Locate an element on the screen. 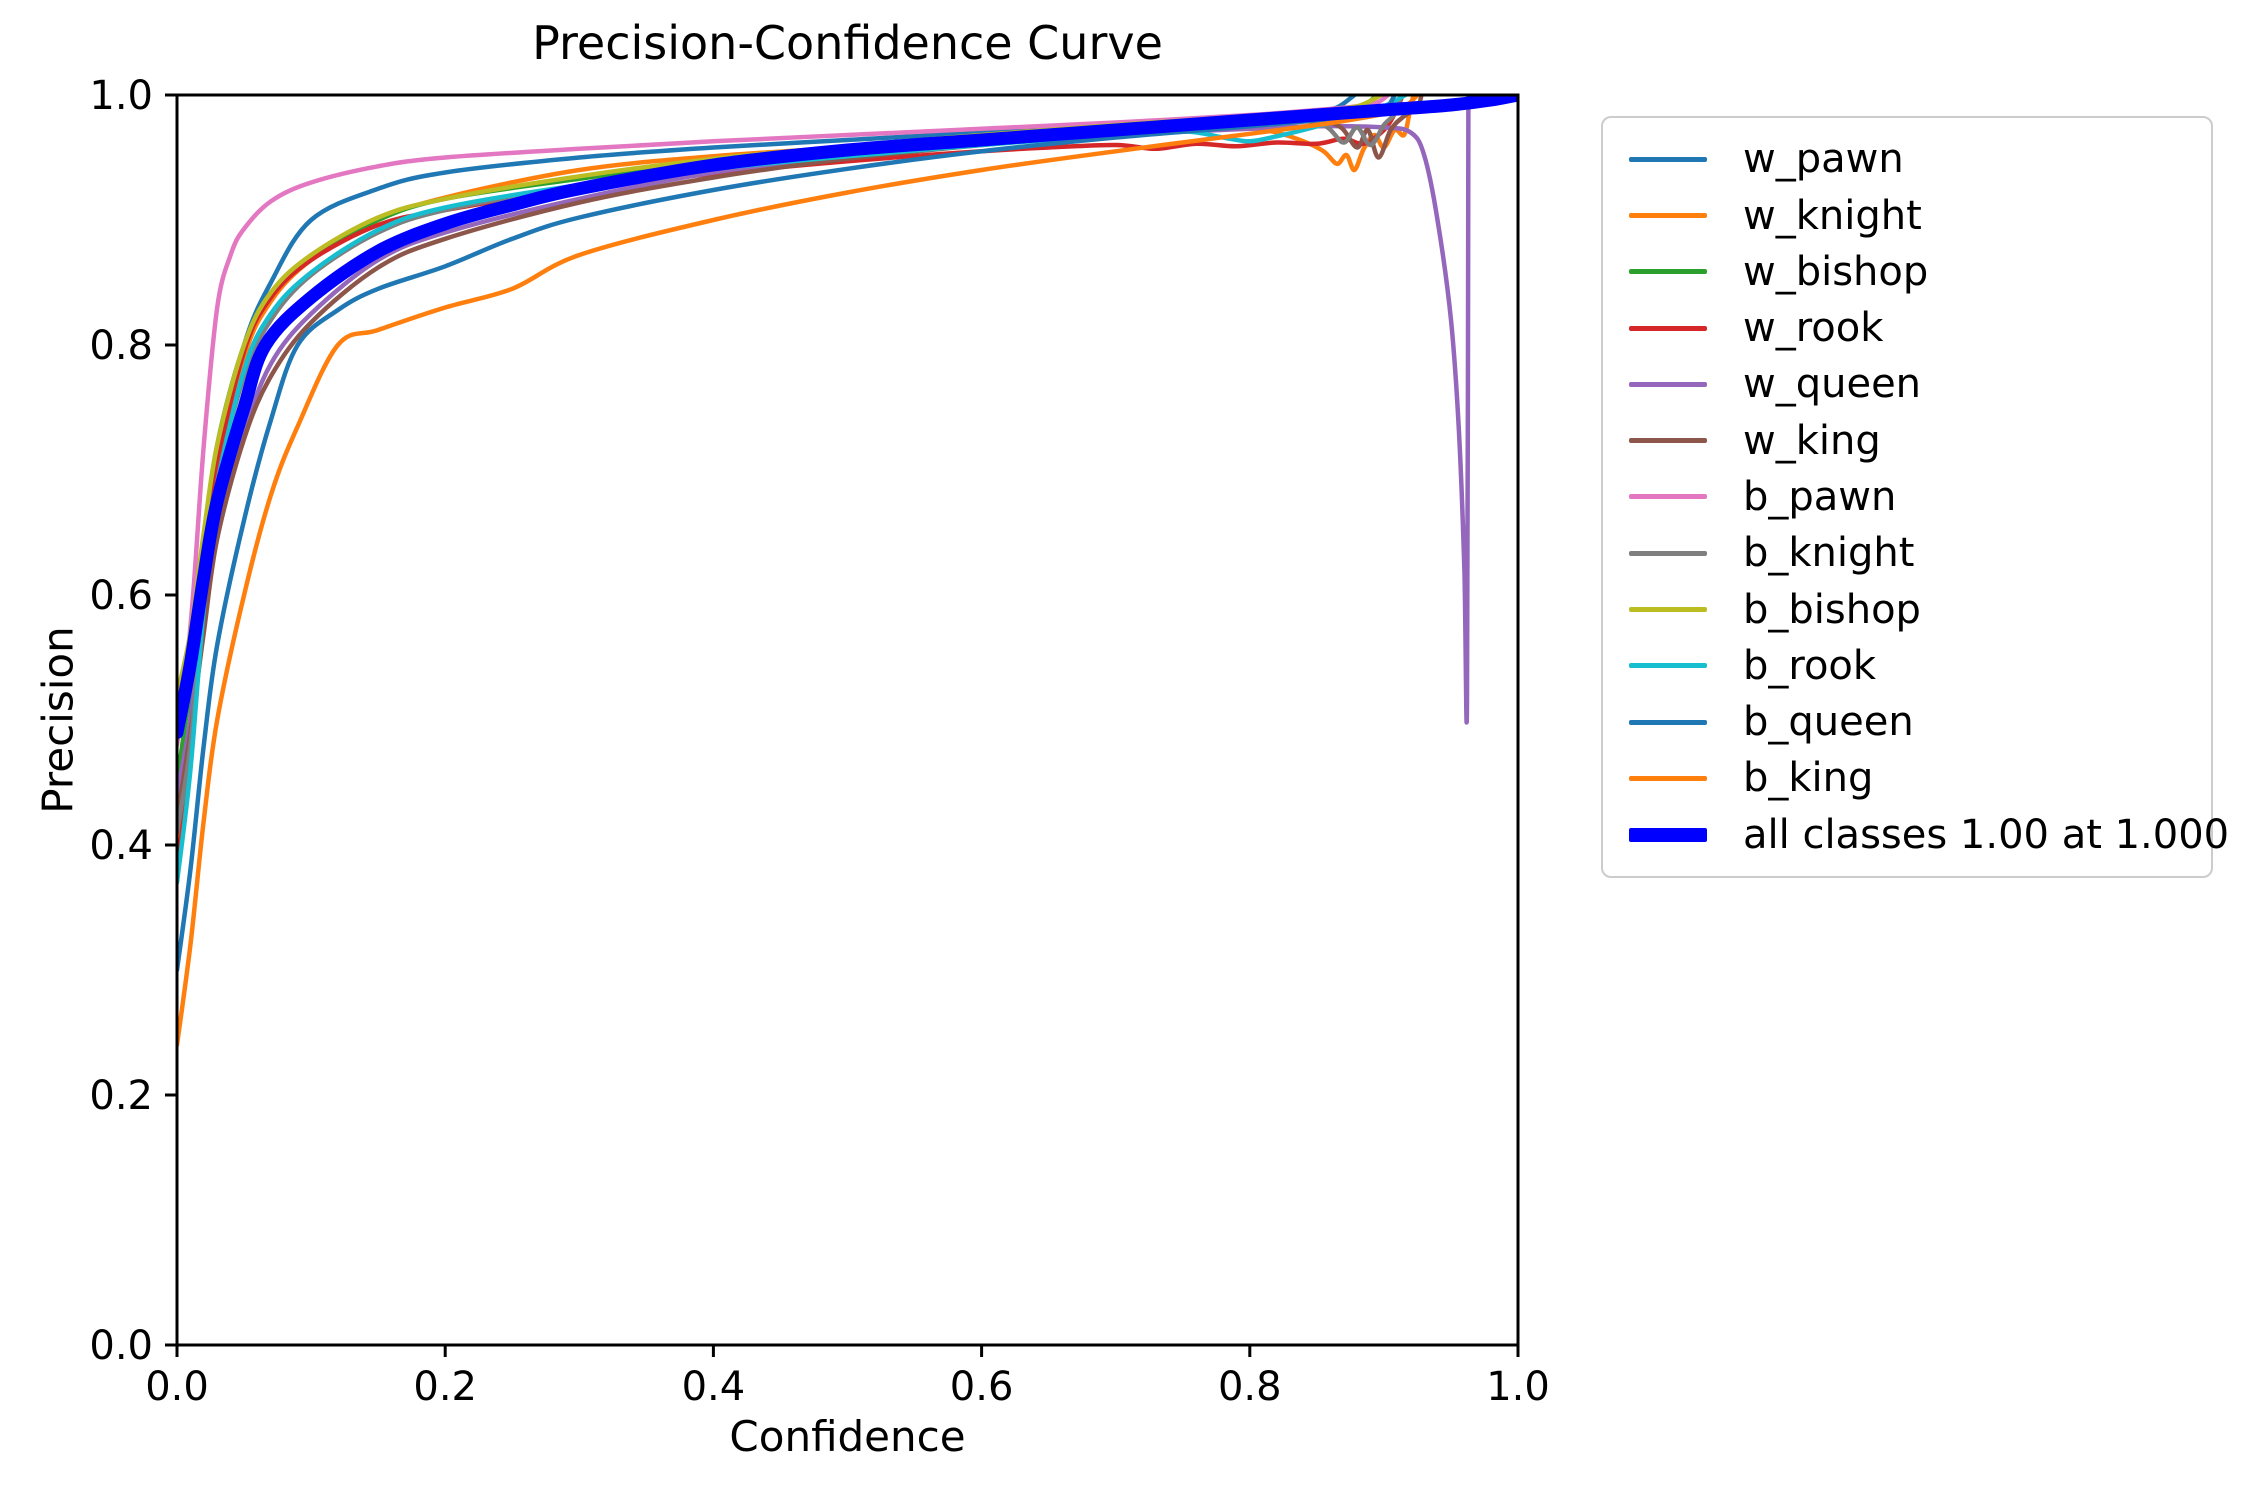 This screenshot has height=1500, width=2250. x-tick-label: 1.0 is located at coordinates (1518, 1387).